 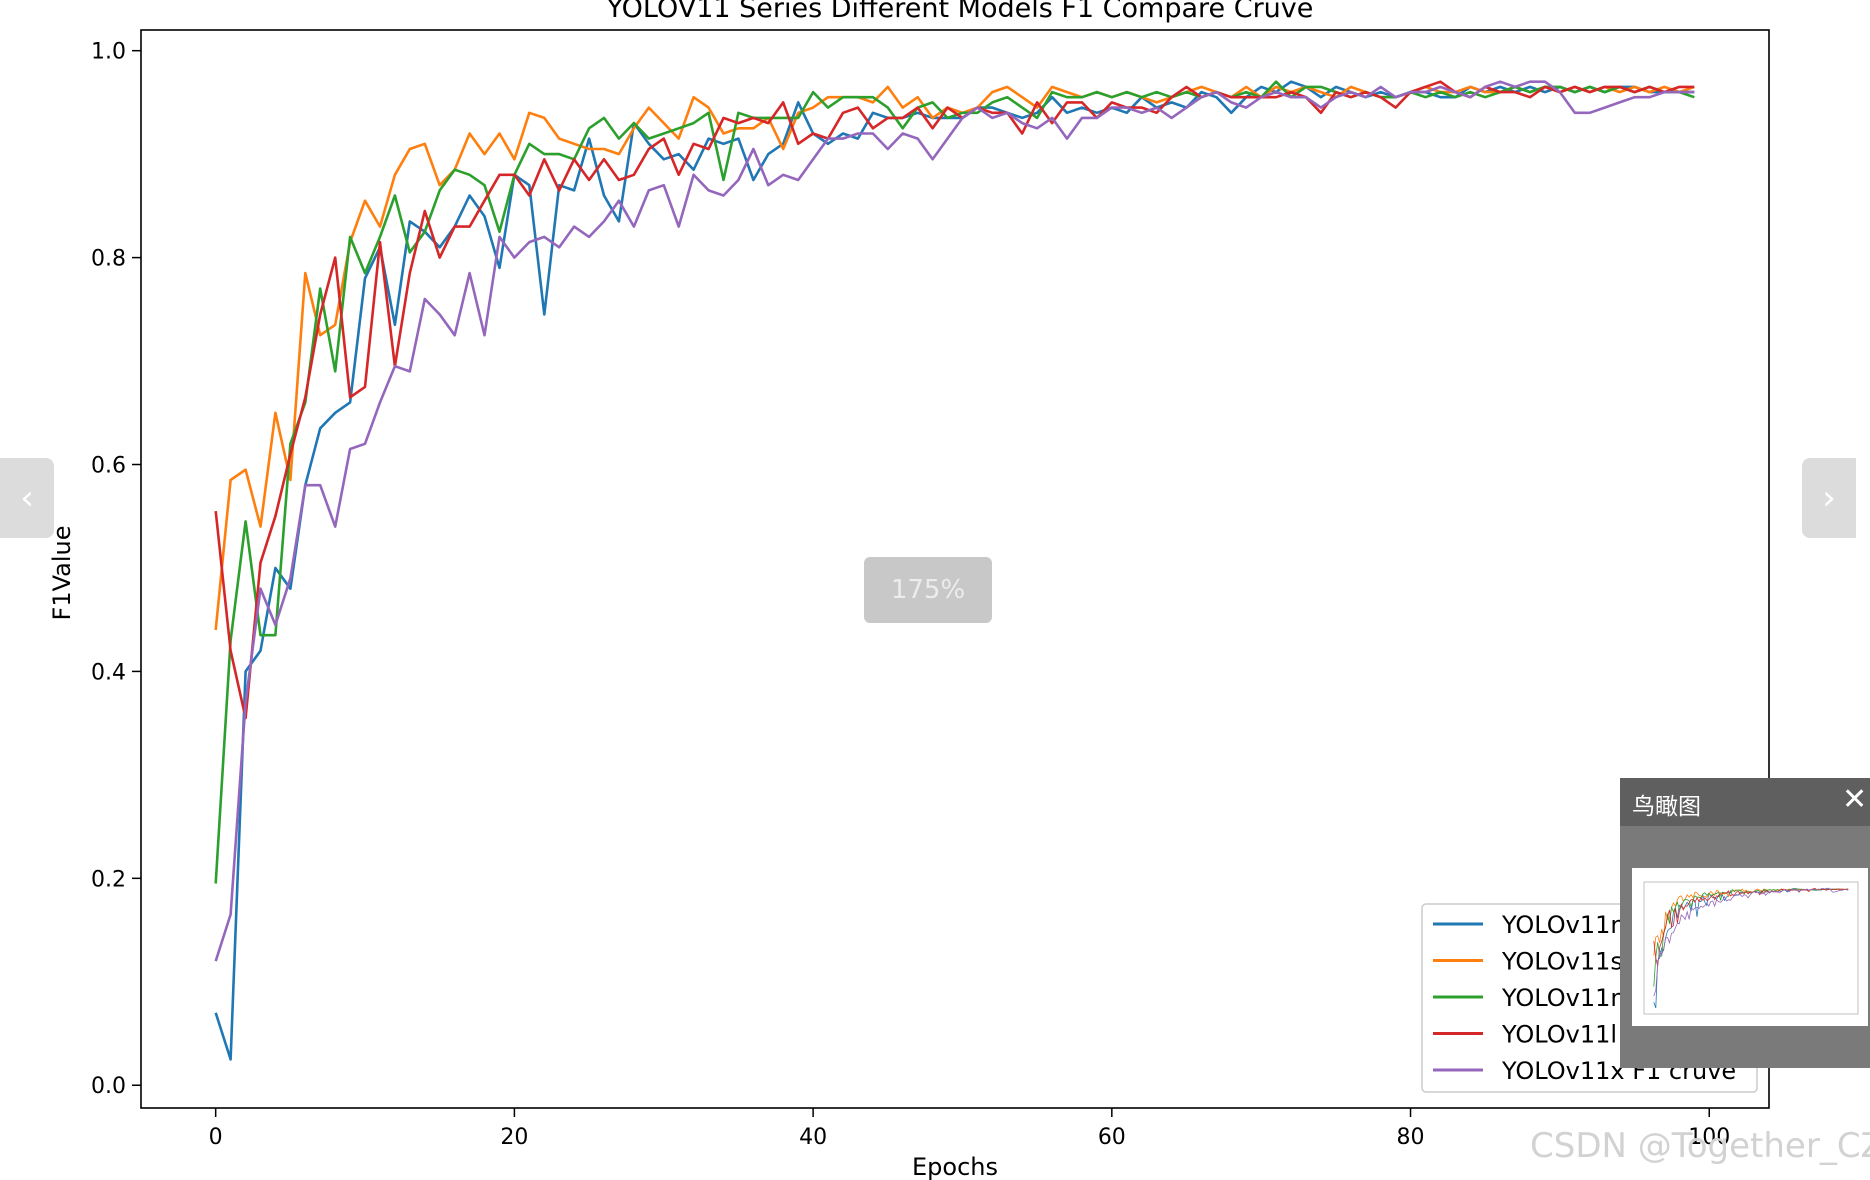 I want to click on y-tick-label: 1.0, so click(x=108, y=52).